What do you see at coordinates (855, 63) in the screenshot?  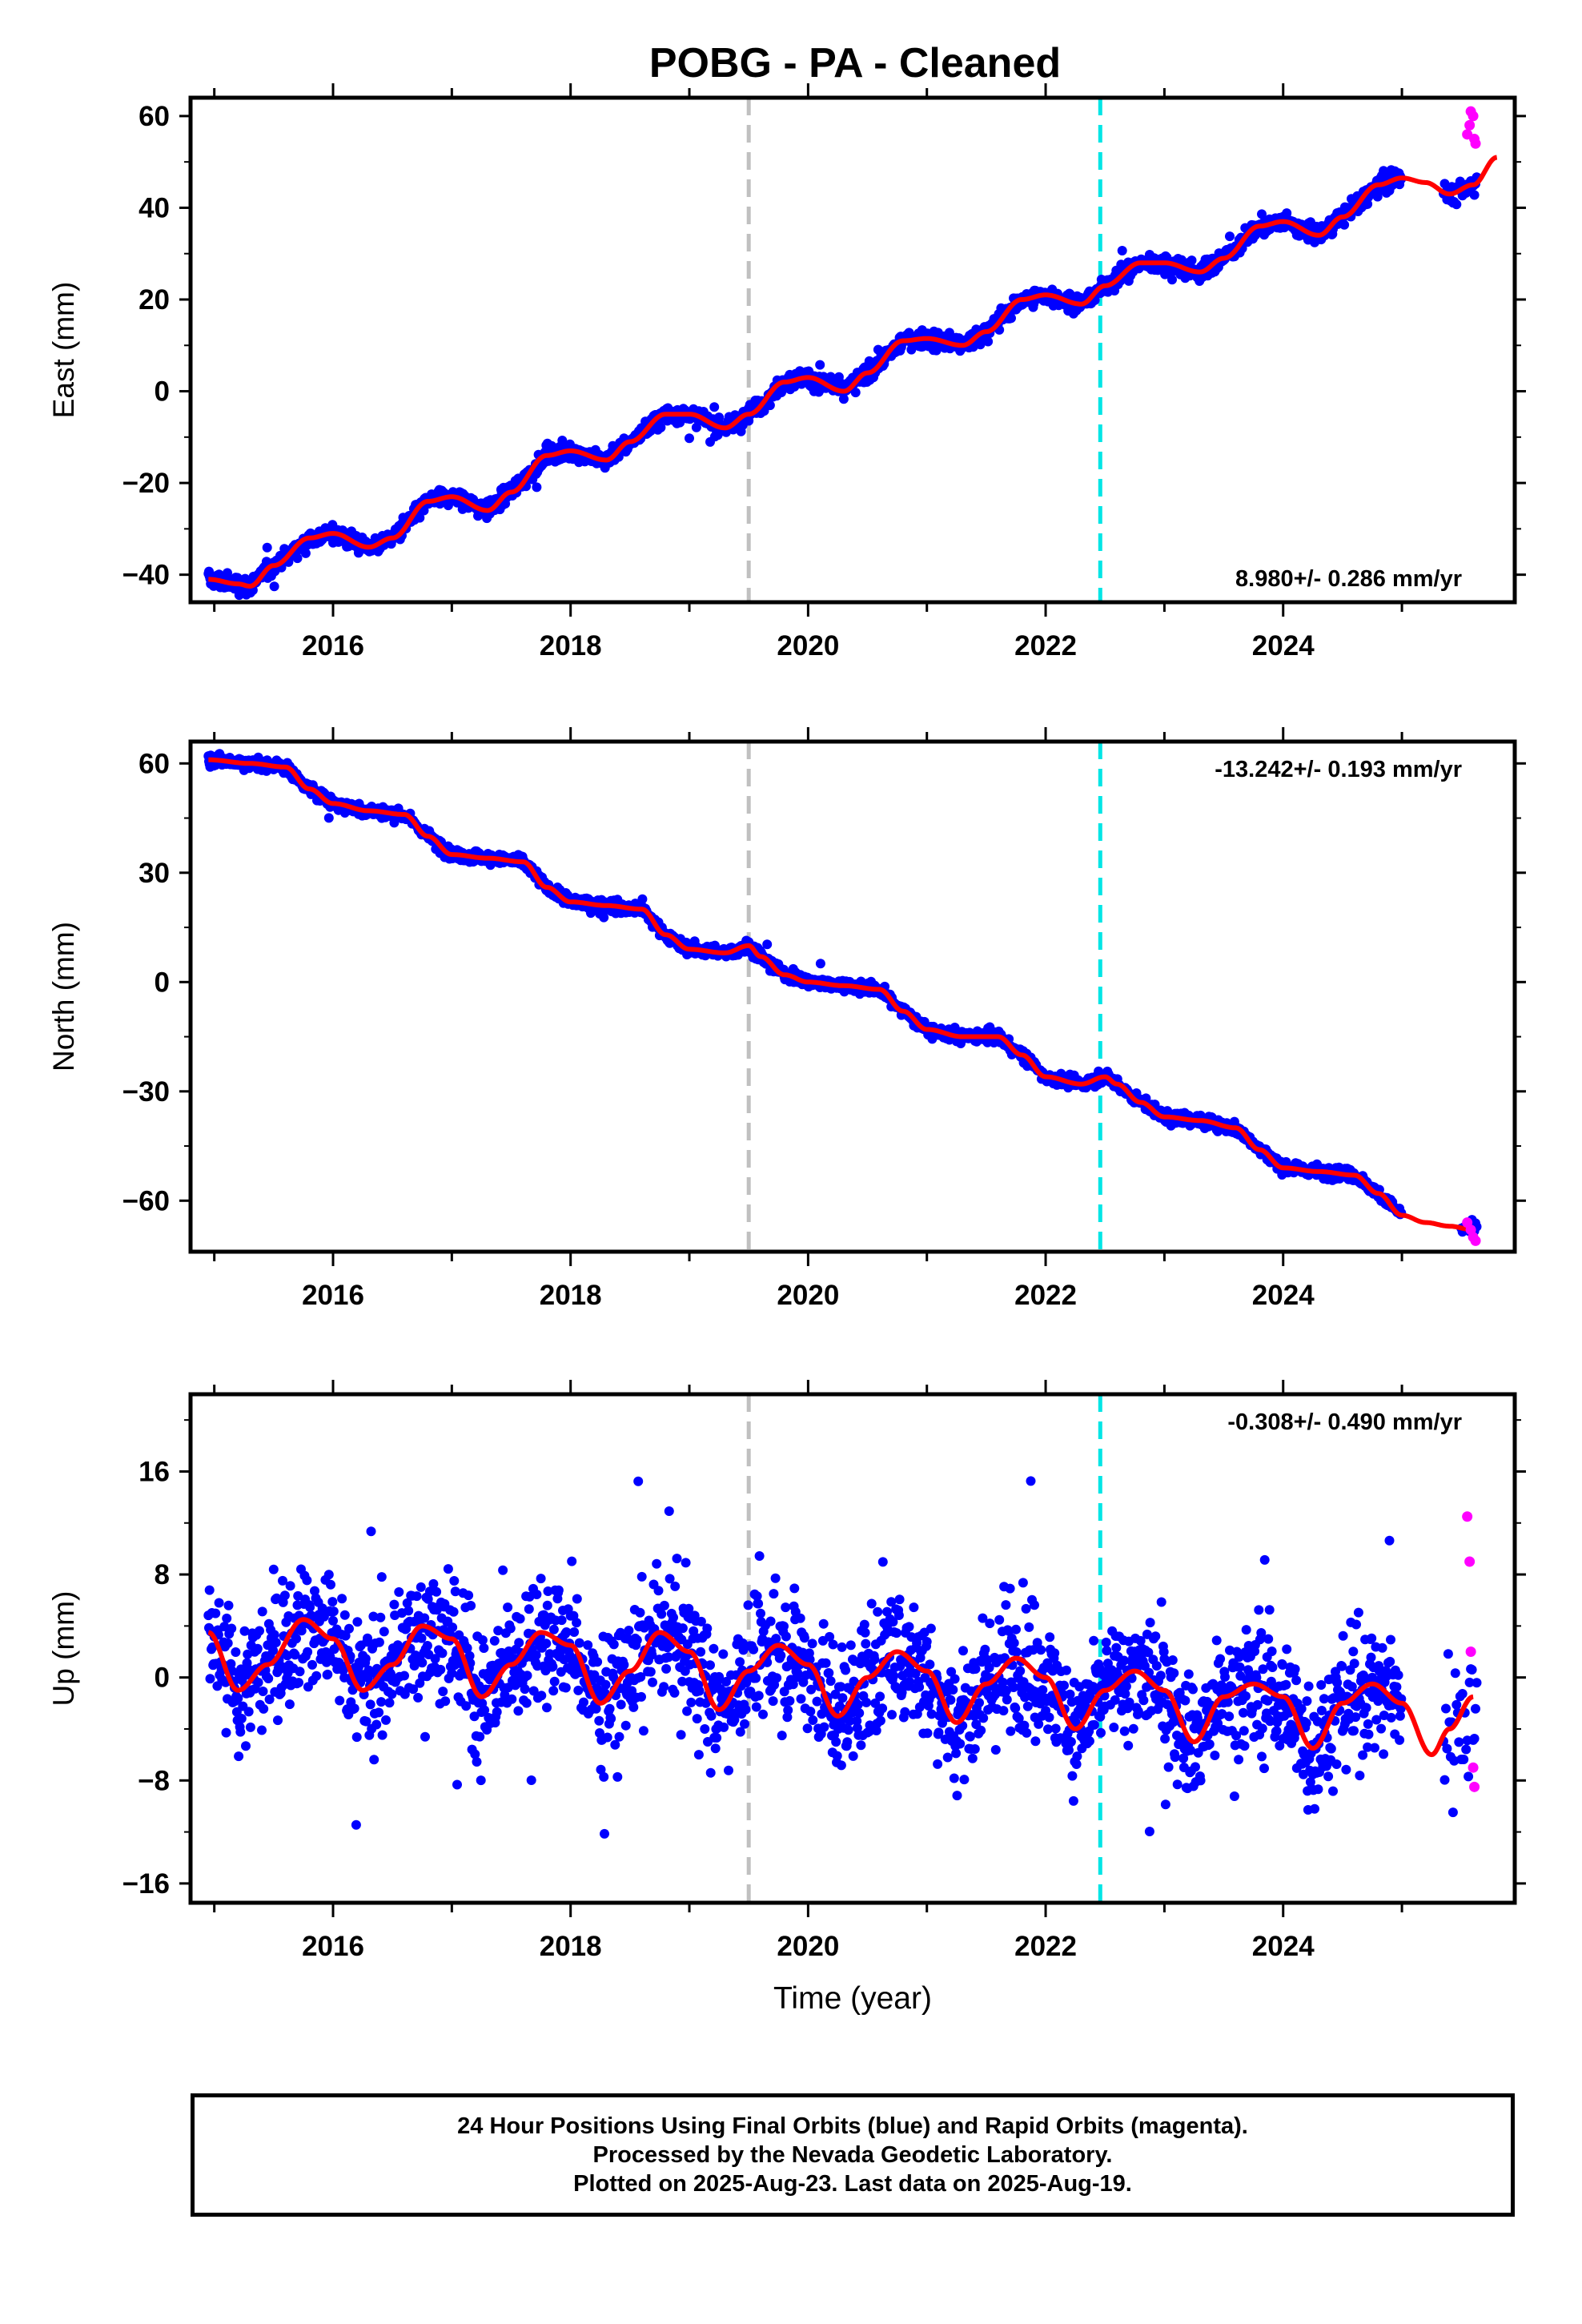 I see `figure-title: POBG - PA - Cleaned` at bounding box center [855, 63].